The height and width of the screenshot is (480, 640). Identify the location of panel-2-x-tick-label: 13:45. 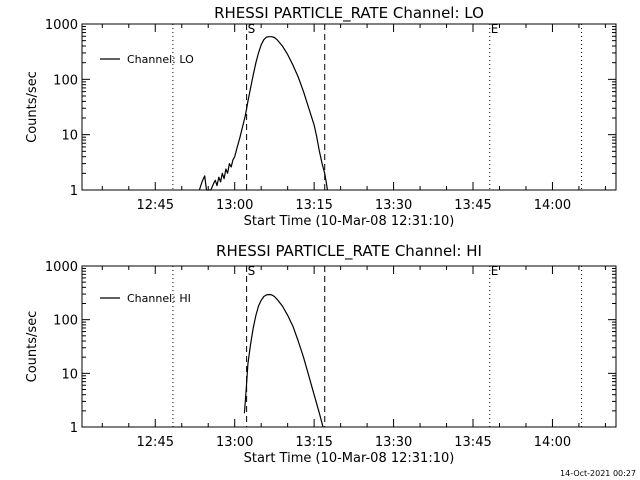
(472, 442).